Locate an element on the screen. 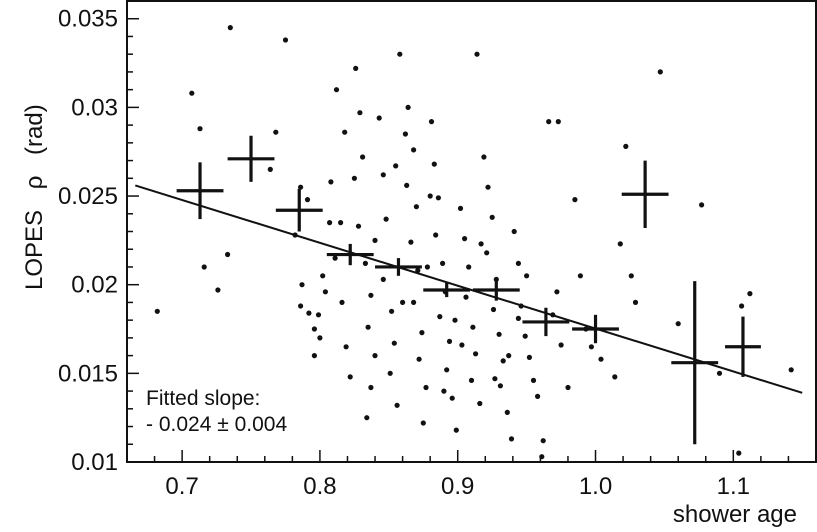 The width and height of the screenshot is (817, 532). x-tick-label: 0.7 is located at coordinates (181, 486).